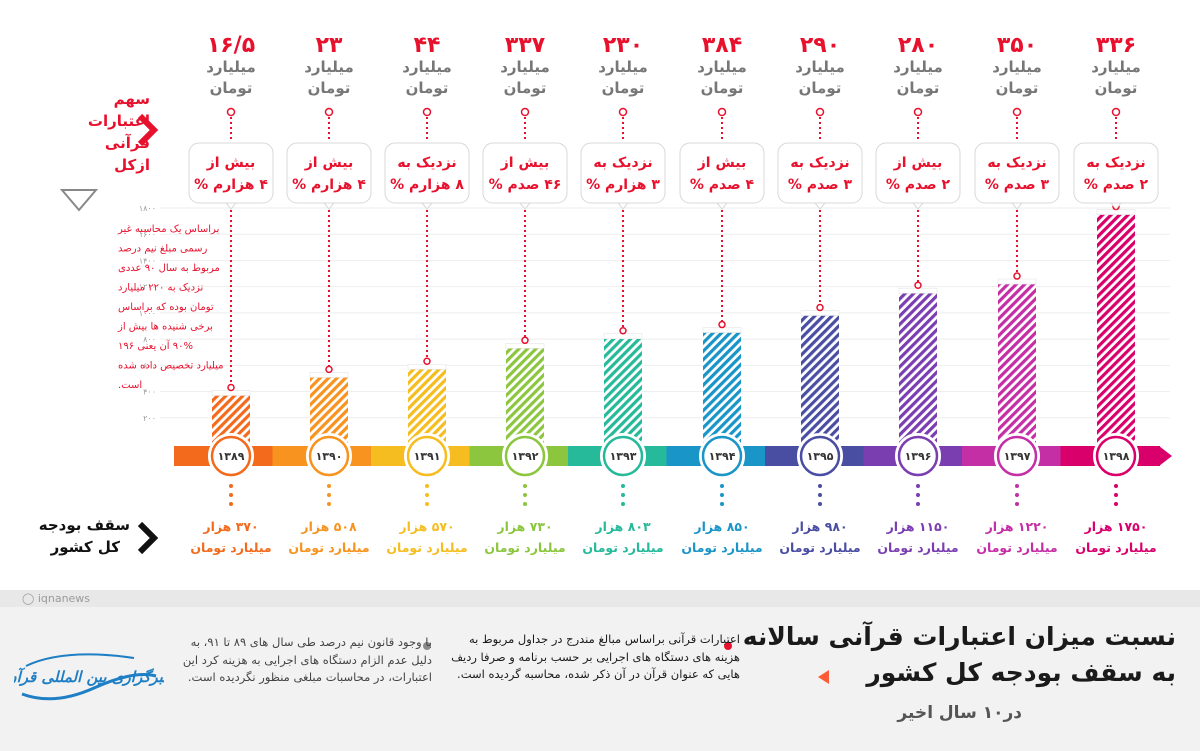 This screenshot has height=751, width=1200. Describe the element at coordinates (918, 526) in the screenshot. I see `budget-value: ۱۱۵۰ هزار` at that location.